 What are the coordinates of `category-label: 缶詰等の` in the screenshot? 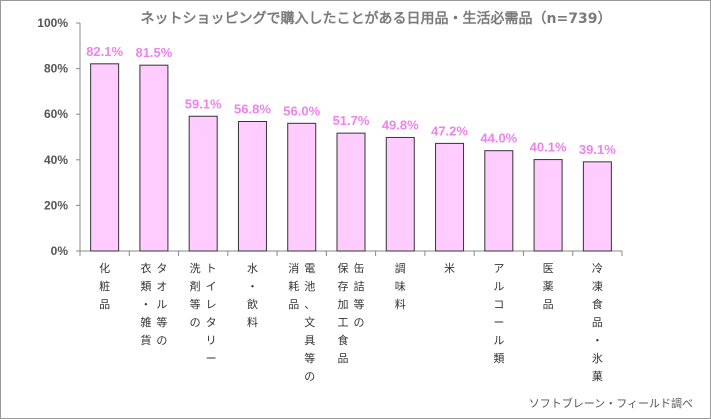 It's located at (359, 295).